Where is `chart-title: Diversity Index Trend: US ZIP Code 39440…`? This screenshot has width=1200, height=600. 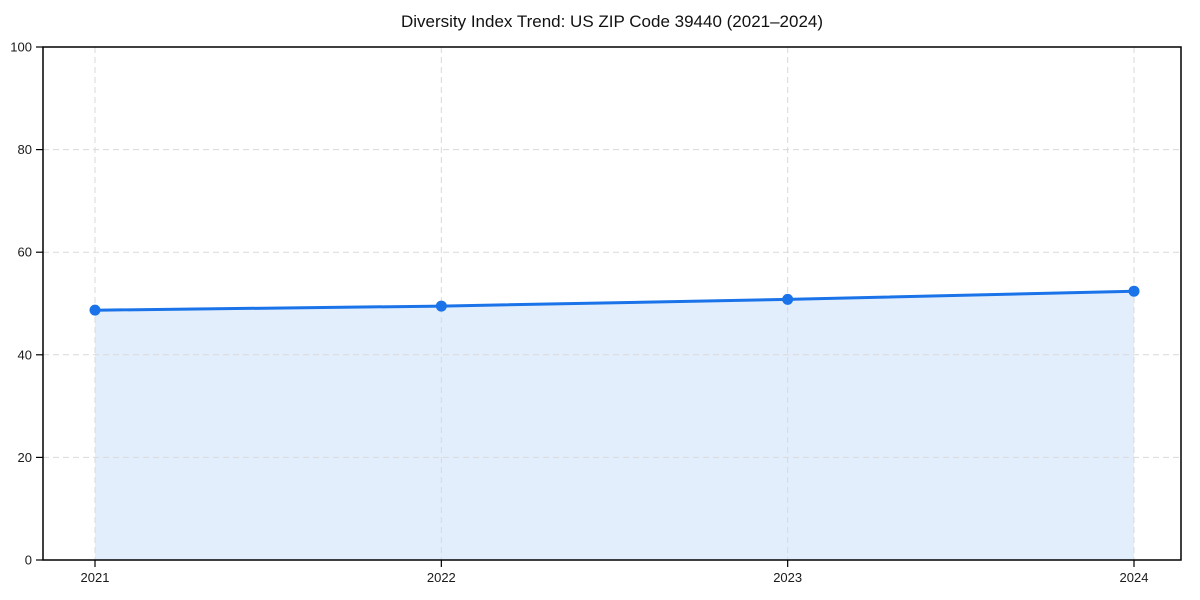 chart-title: Diversity Index Trend: US ZIP Code 39440… is located at coordinates (612, 21).